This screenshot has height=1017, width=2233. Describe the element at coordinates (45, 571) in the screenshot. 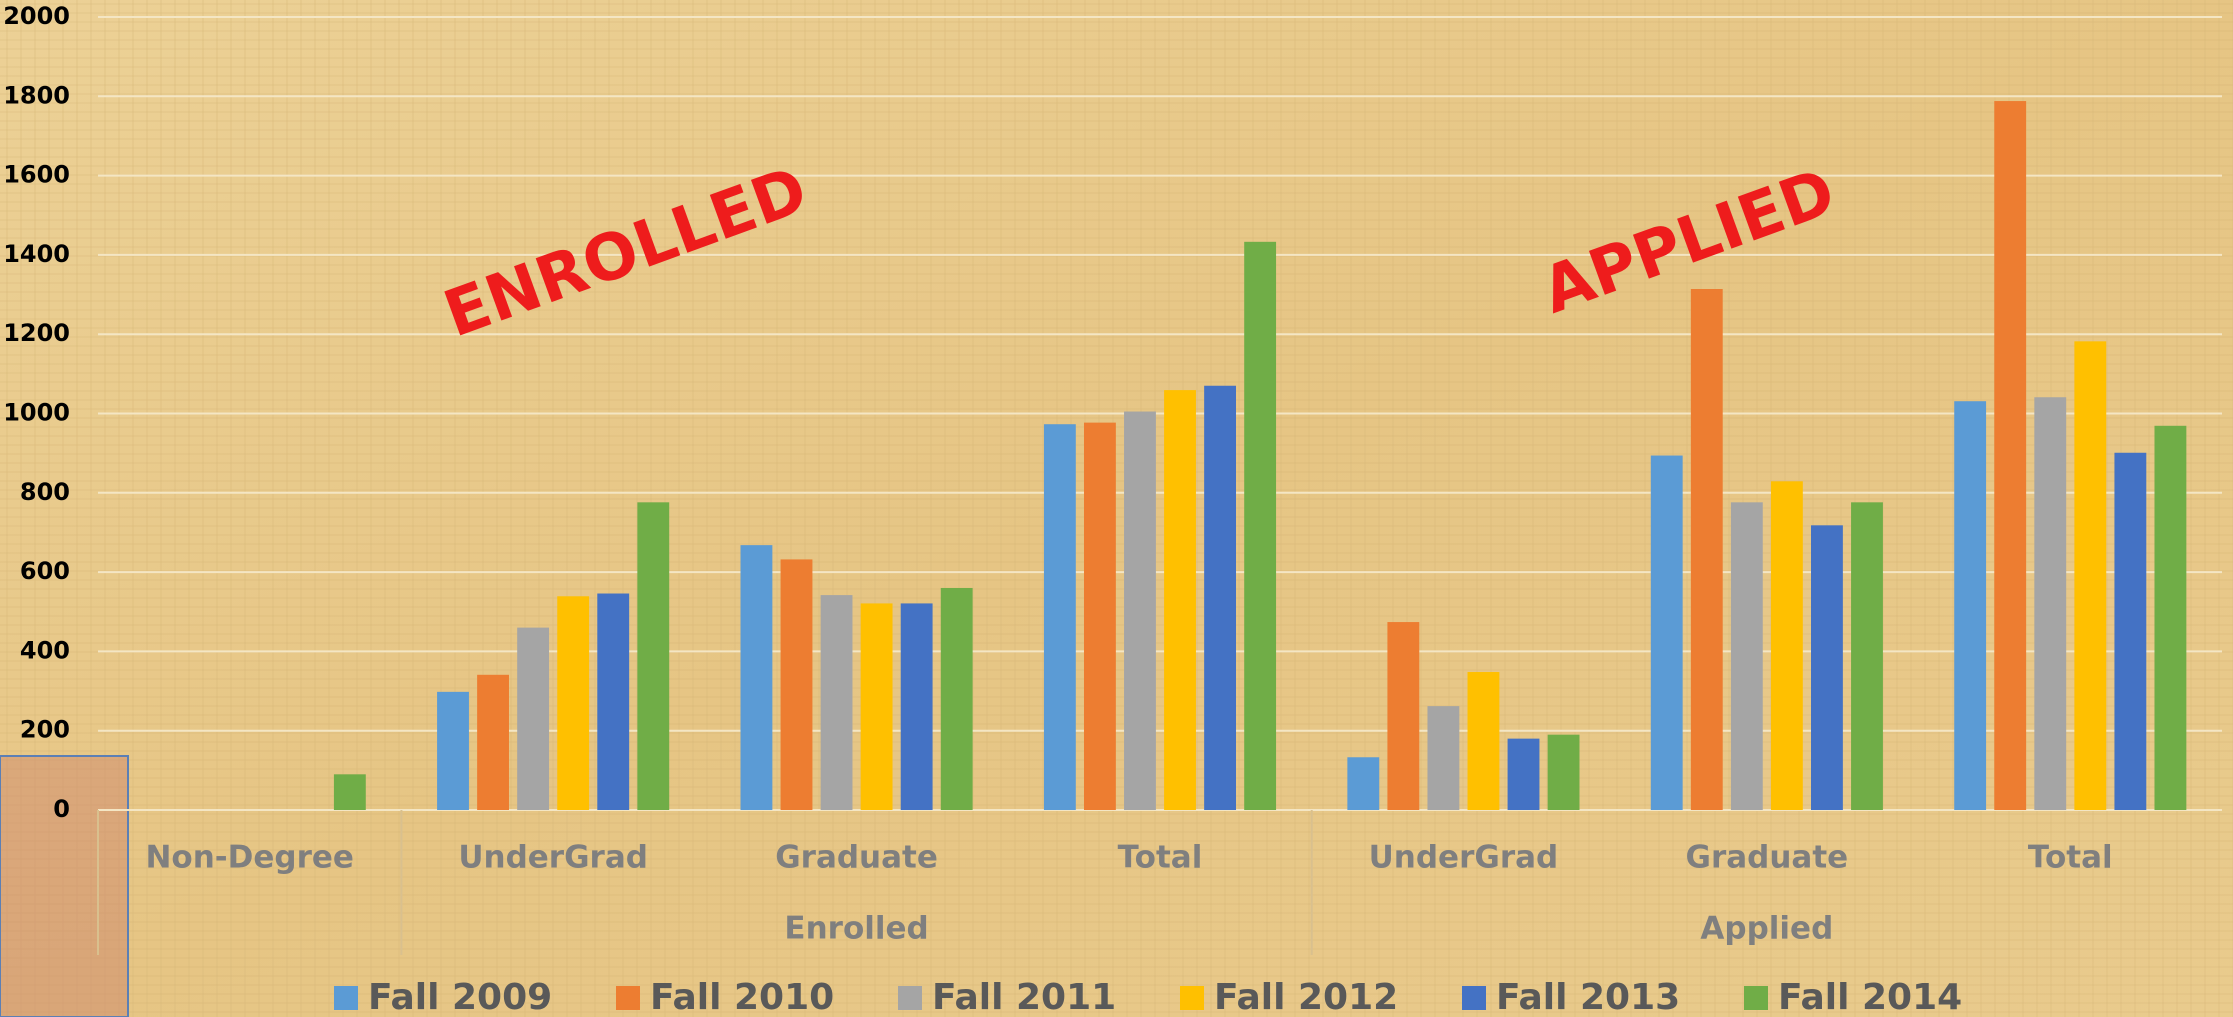

I see `y-tick-label: 600` at that location.